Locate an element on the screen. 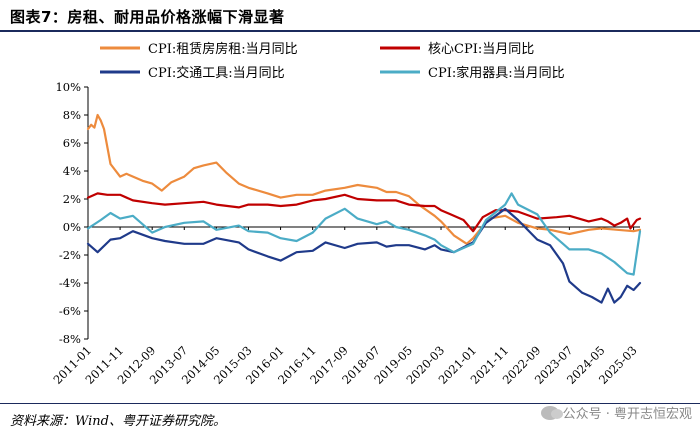 This screenshot has width=700, height=438. y-tick-label: 10% is located at coordinates (68, 87).